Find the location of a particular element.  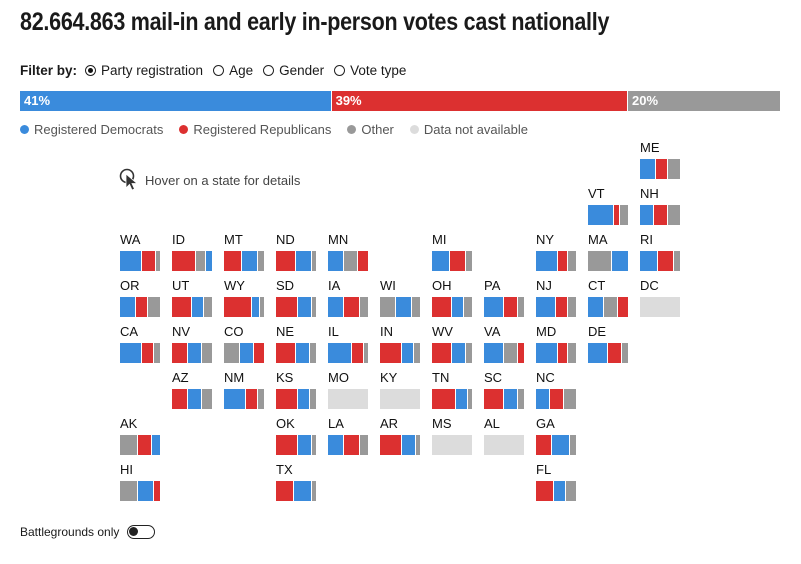

state-tile-ne: NE is located at coordinates (296, 345).